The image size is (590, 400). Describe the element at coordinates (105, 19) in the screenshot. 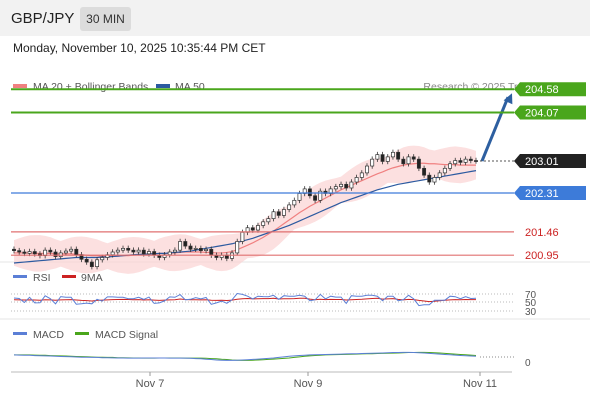

I see `timeframe-button: 30 MIN` at that location.